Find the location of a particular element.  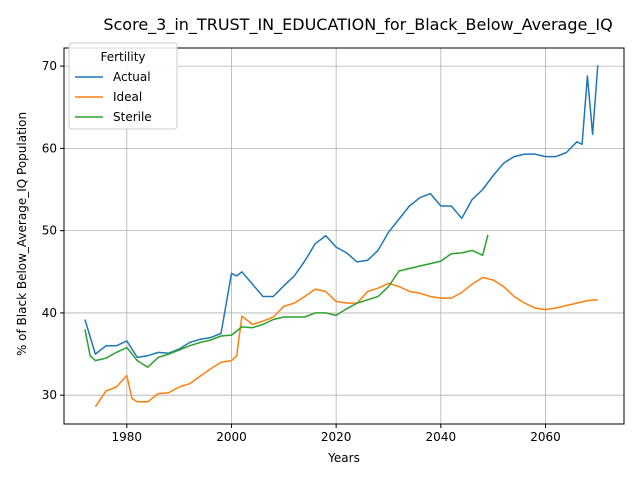

x-tick-label: 2060 is located at coordinates (545, 437).